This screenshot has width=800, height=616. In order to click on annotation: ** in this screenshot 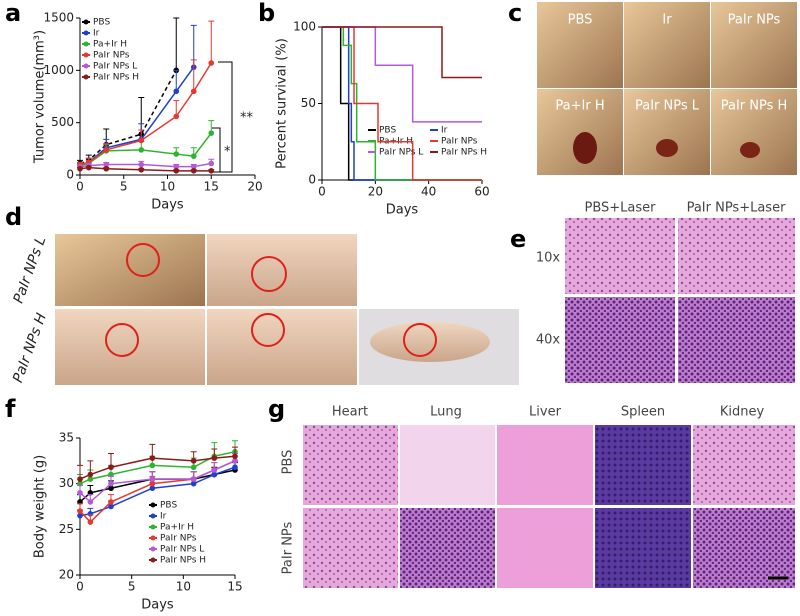, I will do `click(247, 118)`.